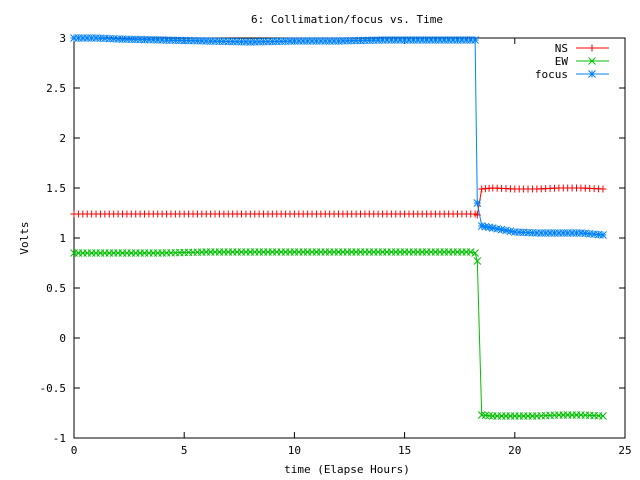 This screenshot has width=640, height=480. What do you see at coordinates (404, 450) in the screenshot?
I see `x-tick-label: 15` at bounding box center [404, 450].